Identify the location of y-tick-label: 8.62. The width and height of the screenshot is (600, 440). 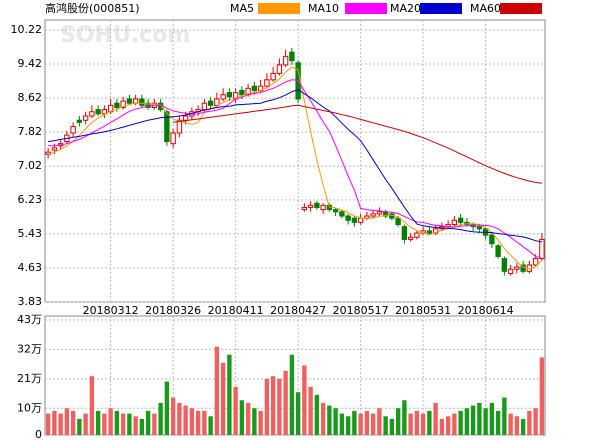
(30, 97).